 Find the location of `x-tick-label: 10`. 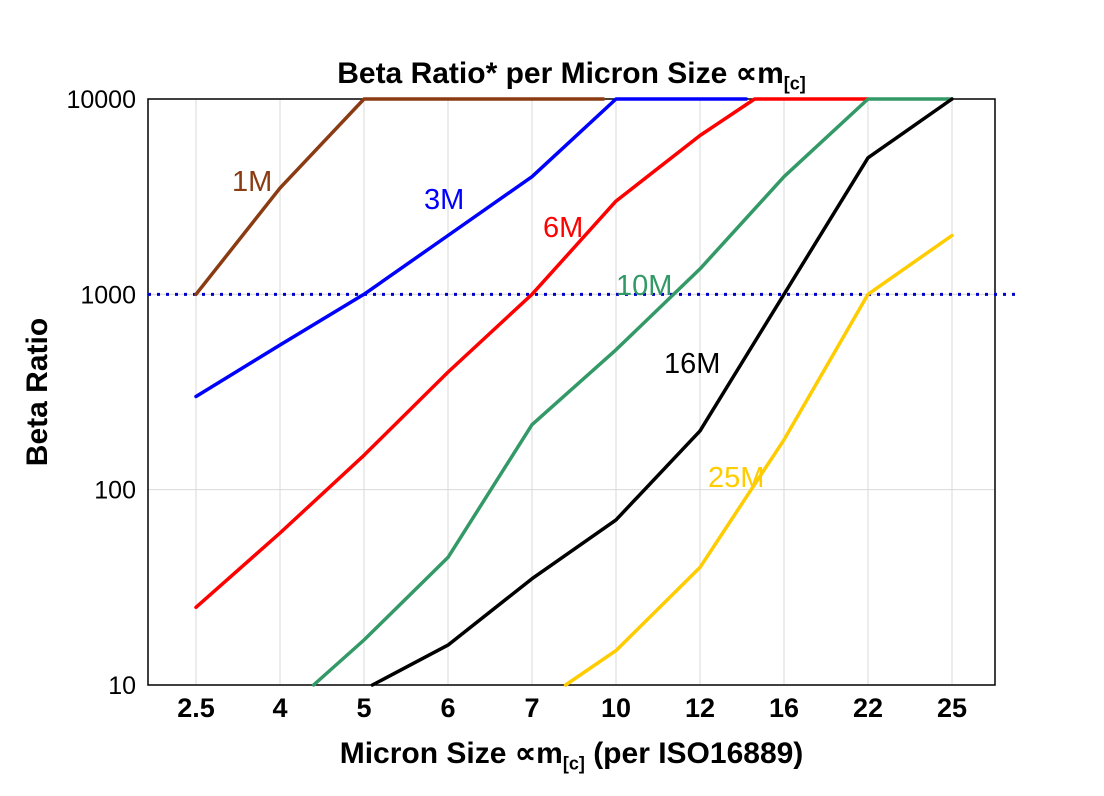

x-tick-label: 10 is located at coordinates (616, 708).